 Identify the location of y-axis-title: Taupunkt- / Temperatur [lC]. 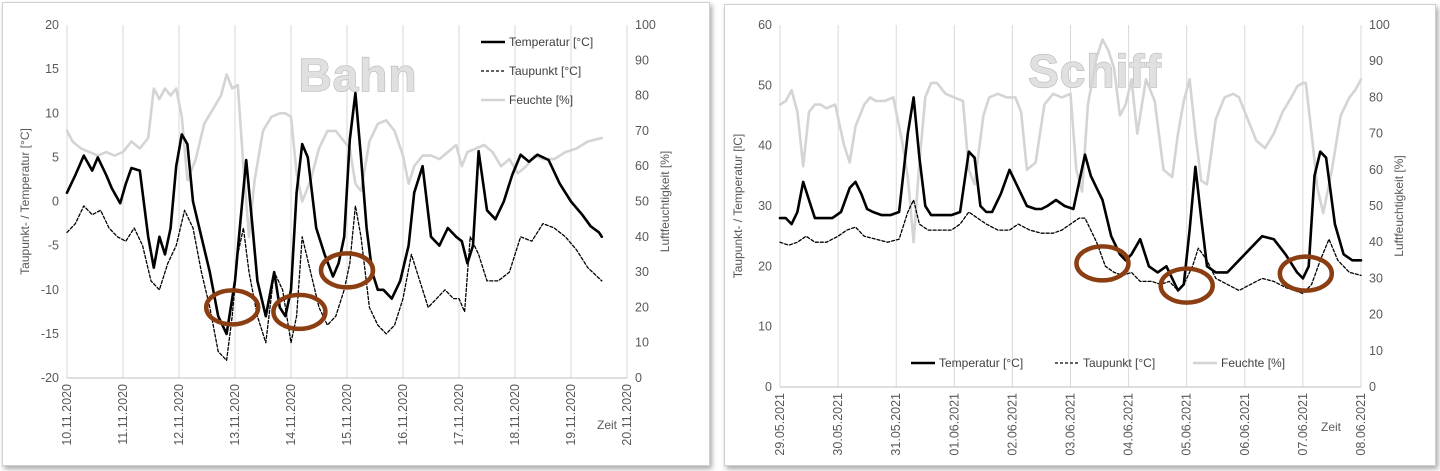
(738, 206).